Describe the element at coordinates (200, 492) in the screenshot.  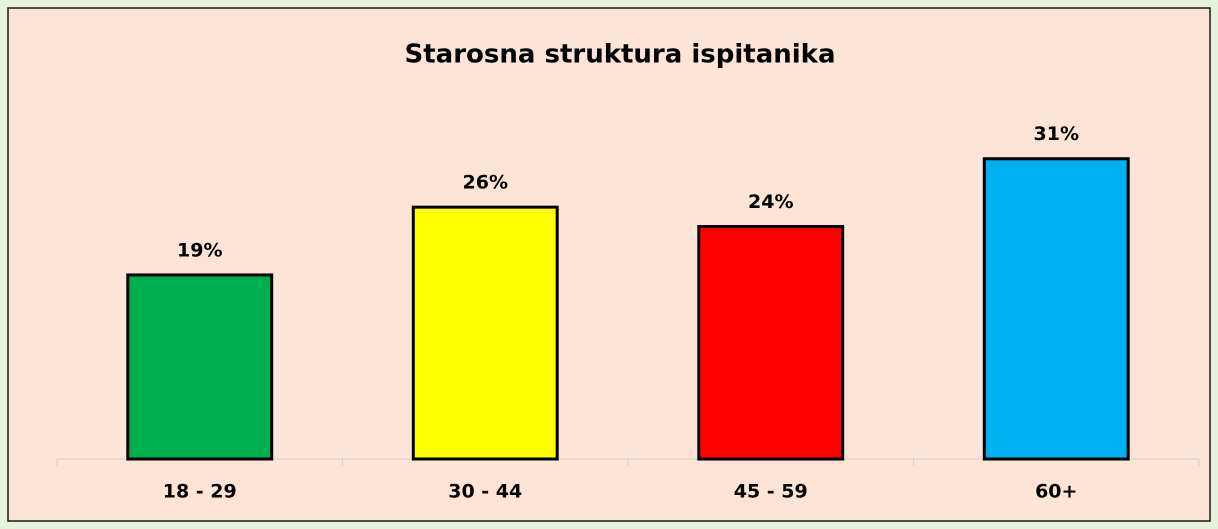
I see `x-tick-label: 18 - 29` at that location.